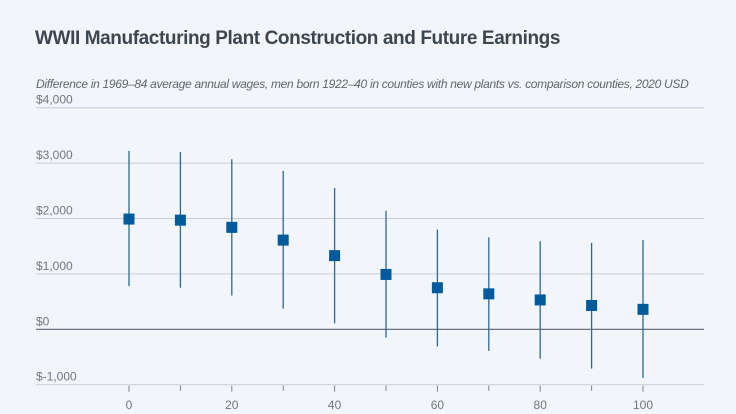  Describe the element at coordinates (438, 405) in the screenshot. I see `x-tick-label: 60` at that location.